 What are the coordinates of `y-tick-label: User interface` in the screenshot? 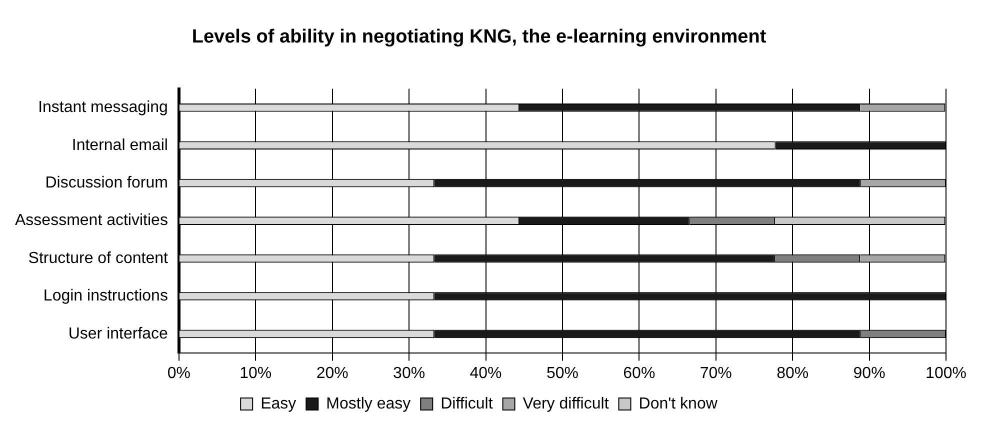 It's located at (118, 333).